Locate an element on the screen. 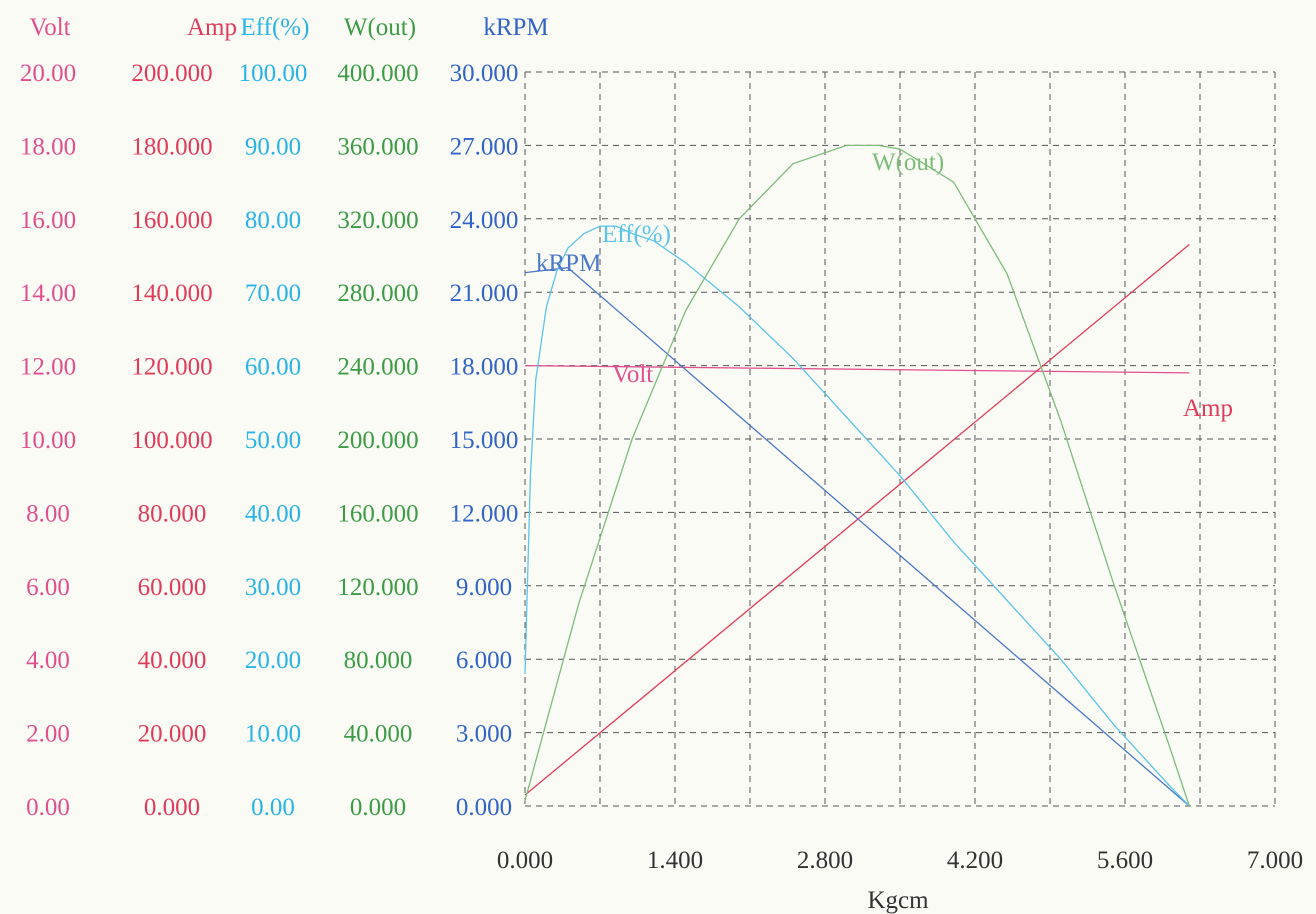 The image size is (1316, 914). amp-tick-label: 160.000 is located at coordinates (171, 220).